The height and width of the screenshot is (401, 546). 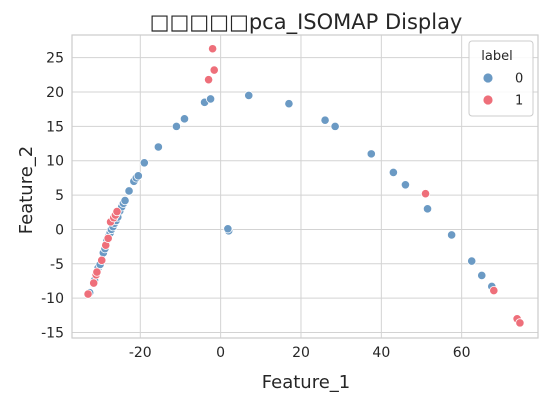 I want to click on y-tick-label: -5, so click(x=57, y=265).